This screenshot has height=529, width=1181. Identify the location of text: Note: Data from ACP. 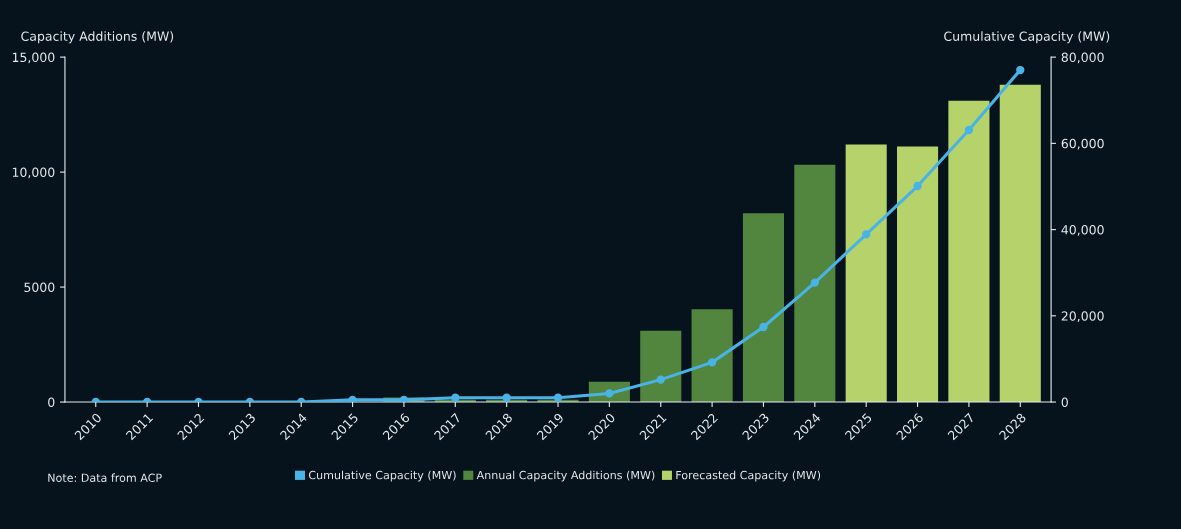
(105, 477).